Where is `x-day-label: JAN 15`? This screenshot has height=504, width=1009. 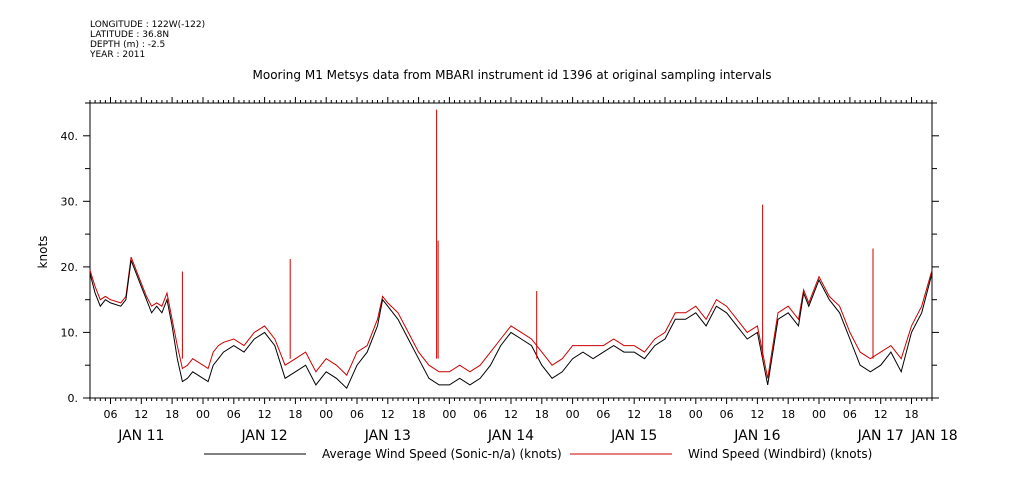 x-day-label: JAN 15 is located at coordinates (633, 436).